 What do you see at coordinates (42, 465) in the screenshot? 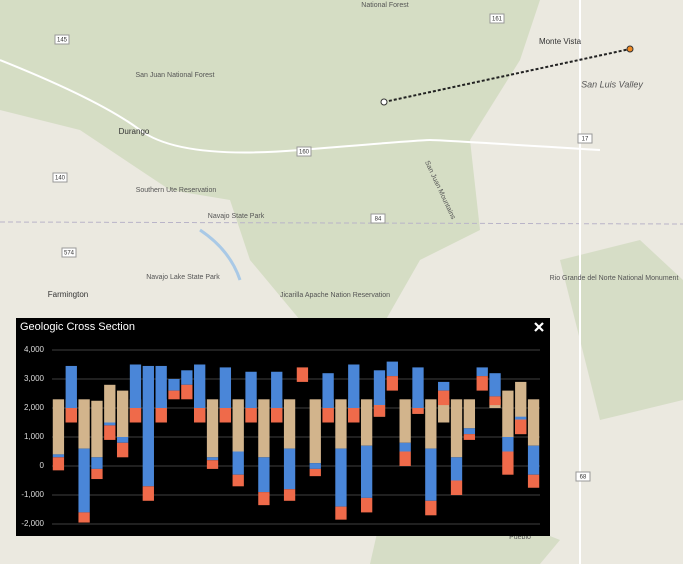
I see `y-tick-label: 0` at bounding box center [42, 465].